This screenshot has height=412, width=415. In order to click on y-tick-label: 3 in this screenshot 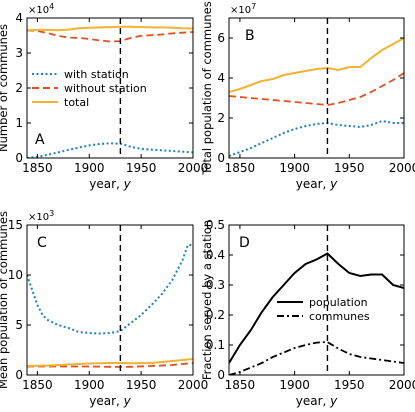, I will do `click(19, 53)`.